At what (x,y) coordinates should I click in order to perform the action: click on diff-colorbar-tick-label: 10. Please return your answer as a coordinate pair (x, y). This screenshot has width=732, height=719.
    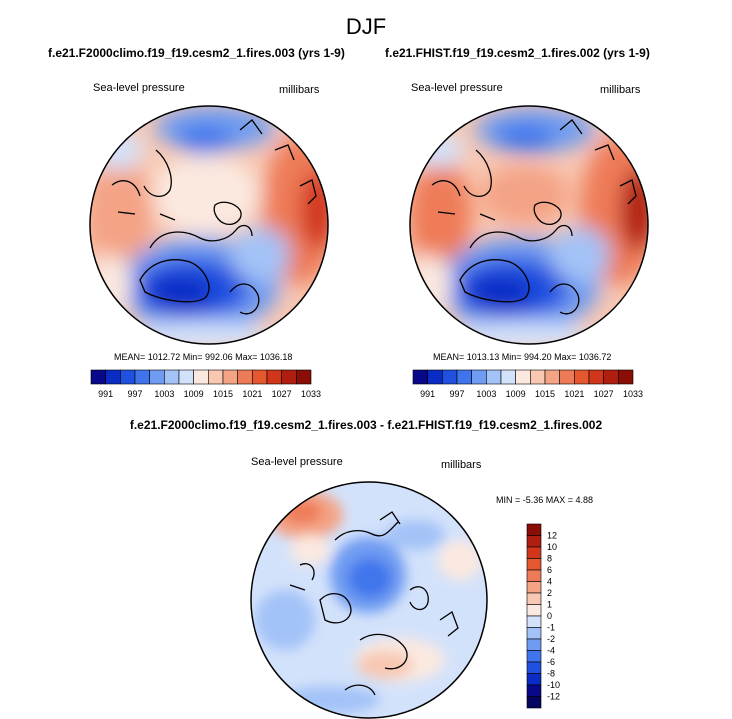
    Looking at the image, I should click on (552, 547).